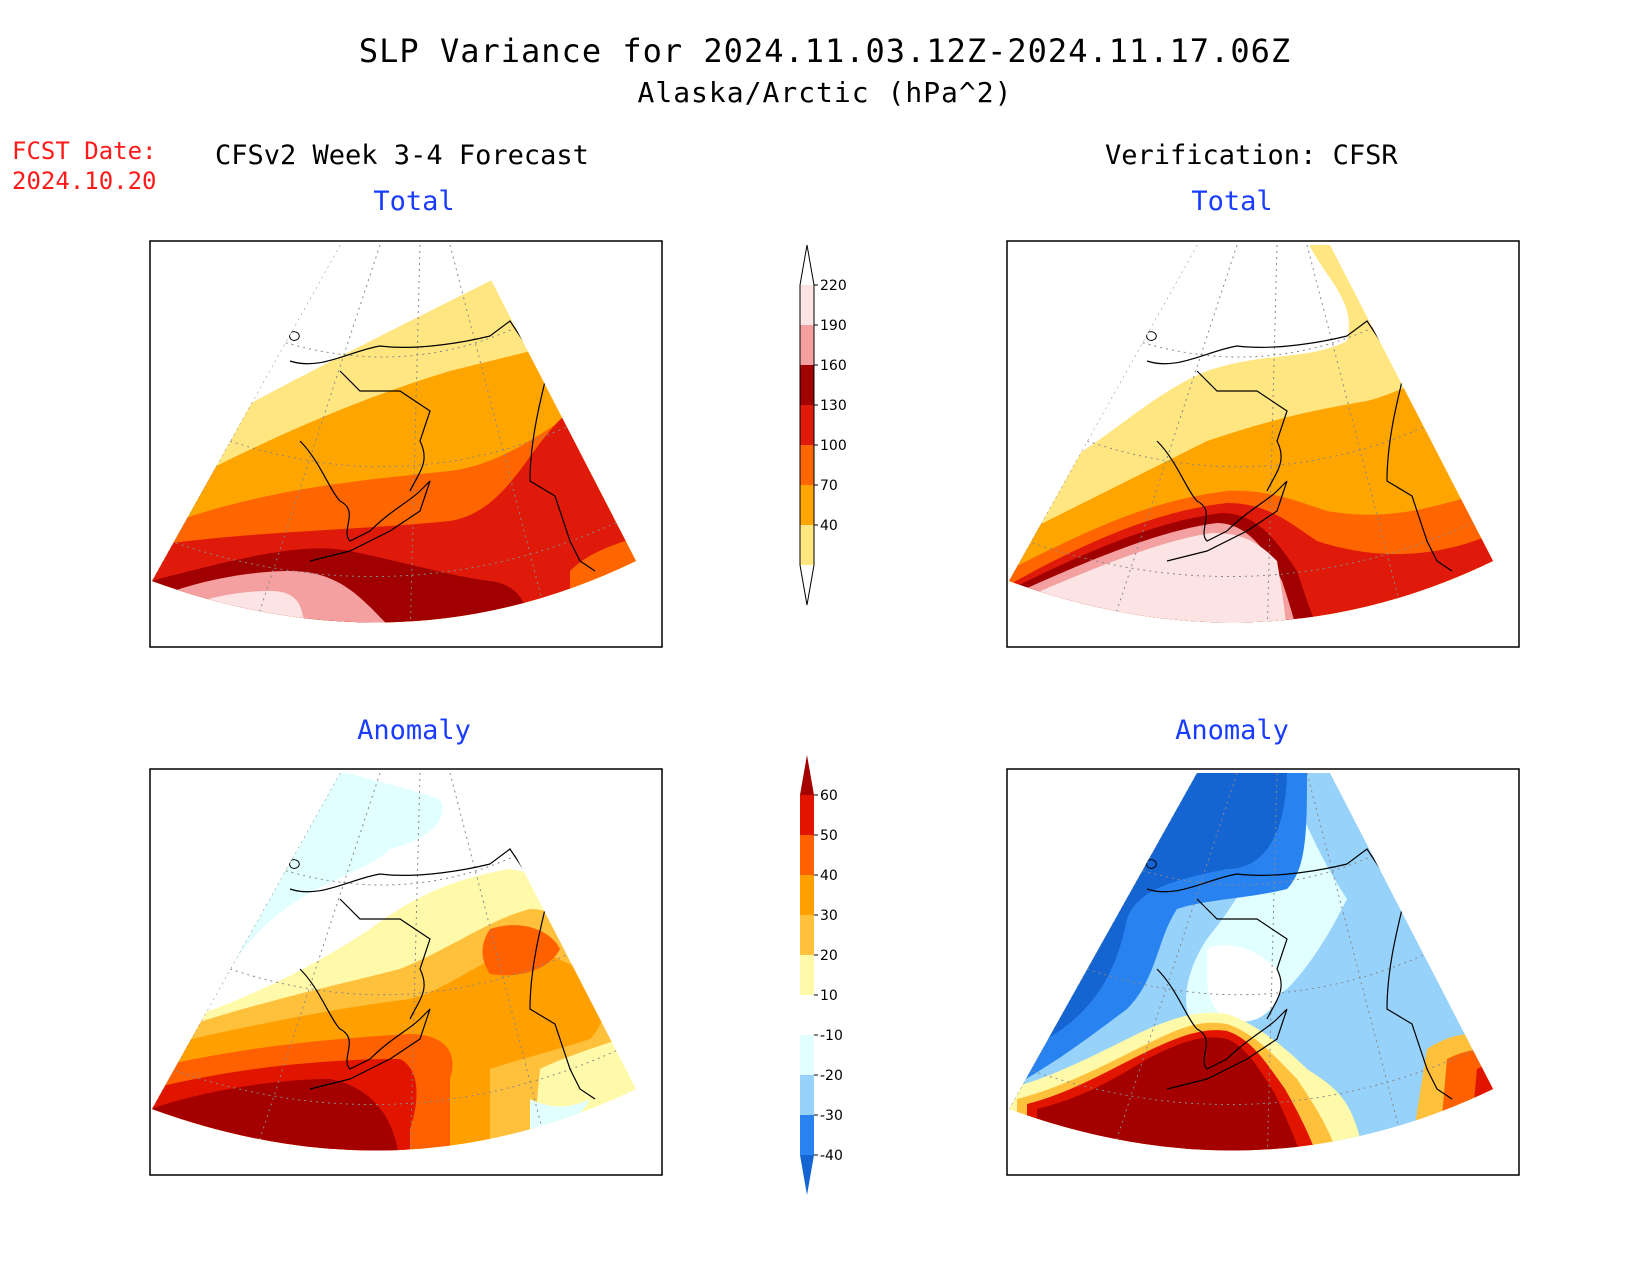  What do you see at coordinates (829, 836) in the screenshot?
I see `colorbar-anomaly-label: 50` at bounding box center [829, 836].